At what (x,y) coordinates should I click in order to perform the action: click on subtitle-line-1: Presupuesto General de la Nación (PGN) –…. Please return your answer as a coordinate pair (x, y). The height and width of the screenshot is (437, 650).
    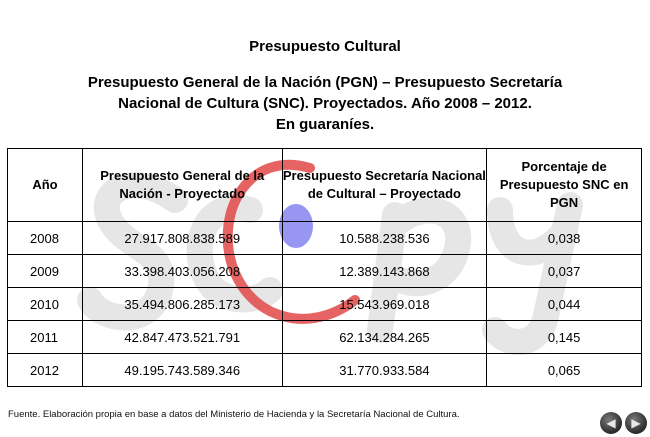
    Looking at the image, I should click on (325, 82).